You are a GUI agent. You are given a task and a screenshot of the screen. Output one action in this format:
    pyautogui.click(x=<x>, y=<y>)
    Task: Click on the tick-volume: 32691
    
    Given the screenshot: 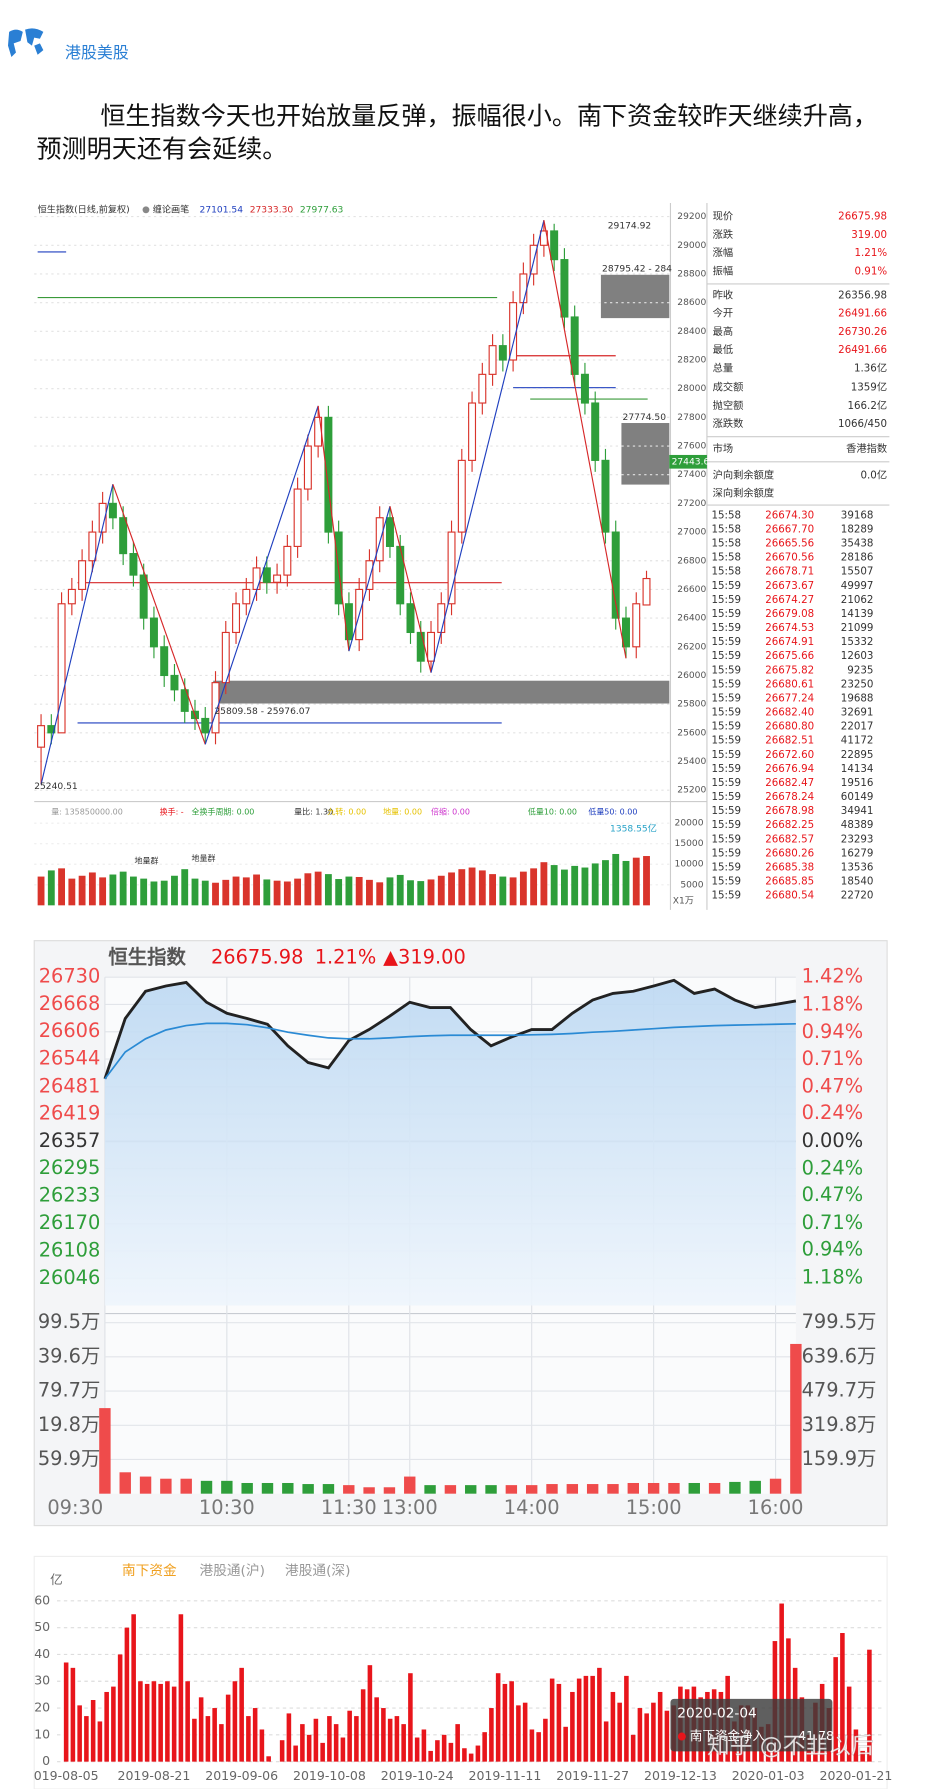 What is the action you would take?
    pyautogui.click(x=857, y=713)
    